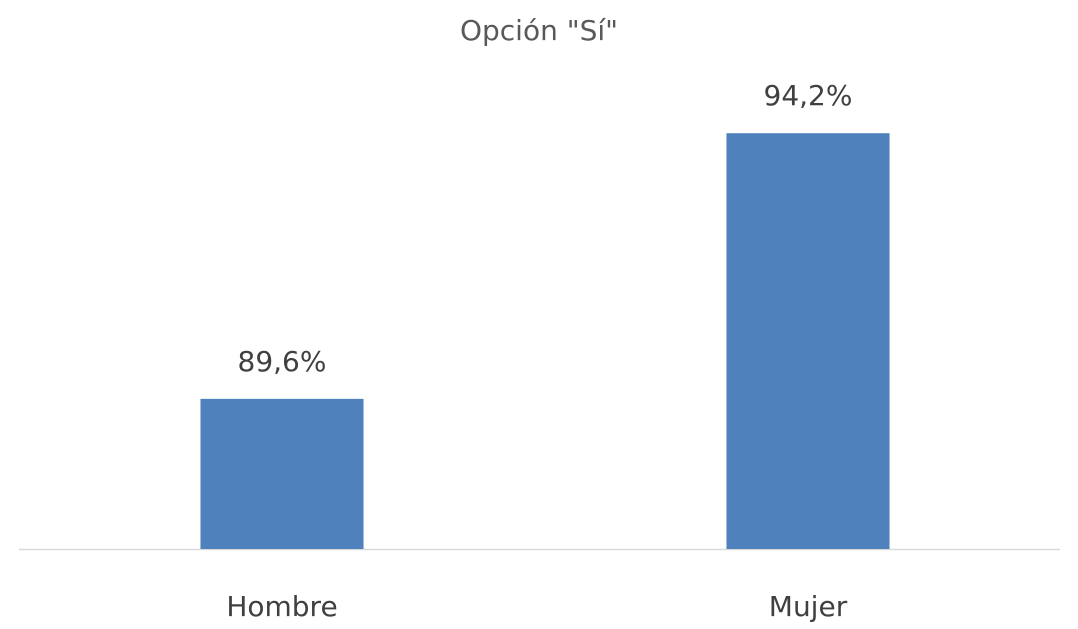 The height and width of the screenshot is (629, 1078). What do you see at coordinates (808, 606) in the screenshot?
I see `x-tick-label: Mujer` at bounding box center [808, 606].